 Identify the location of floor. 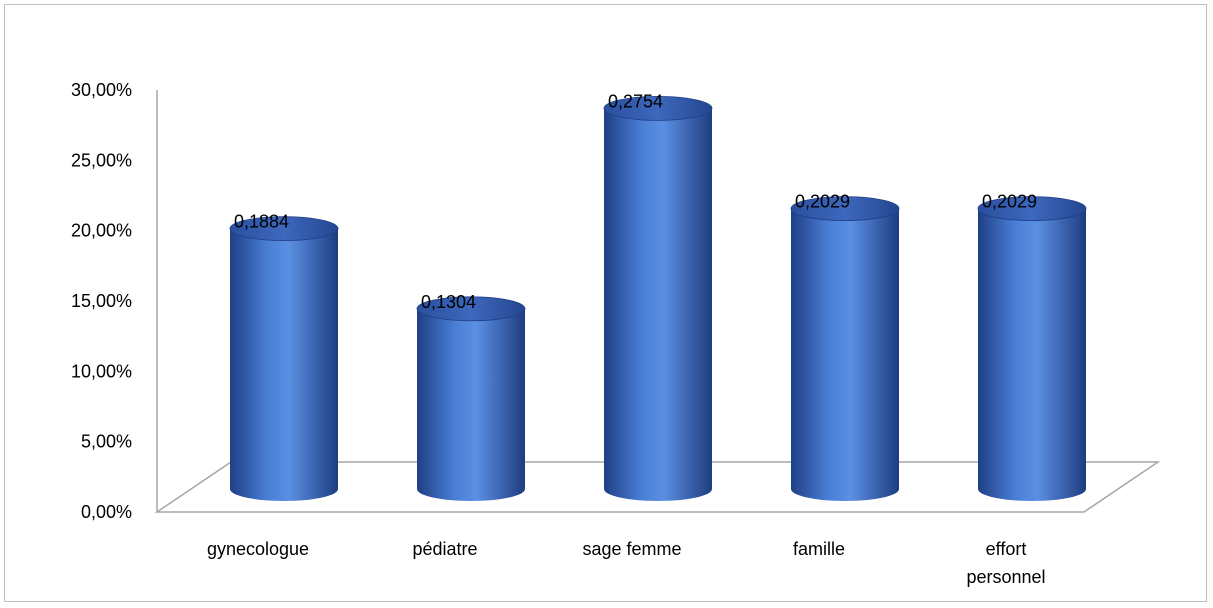
(657, 487).